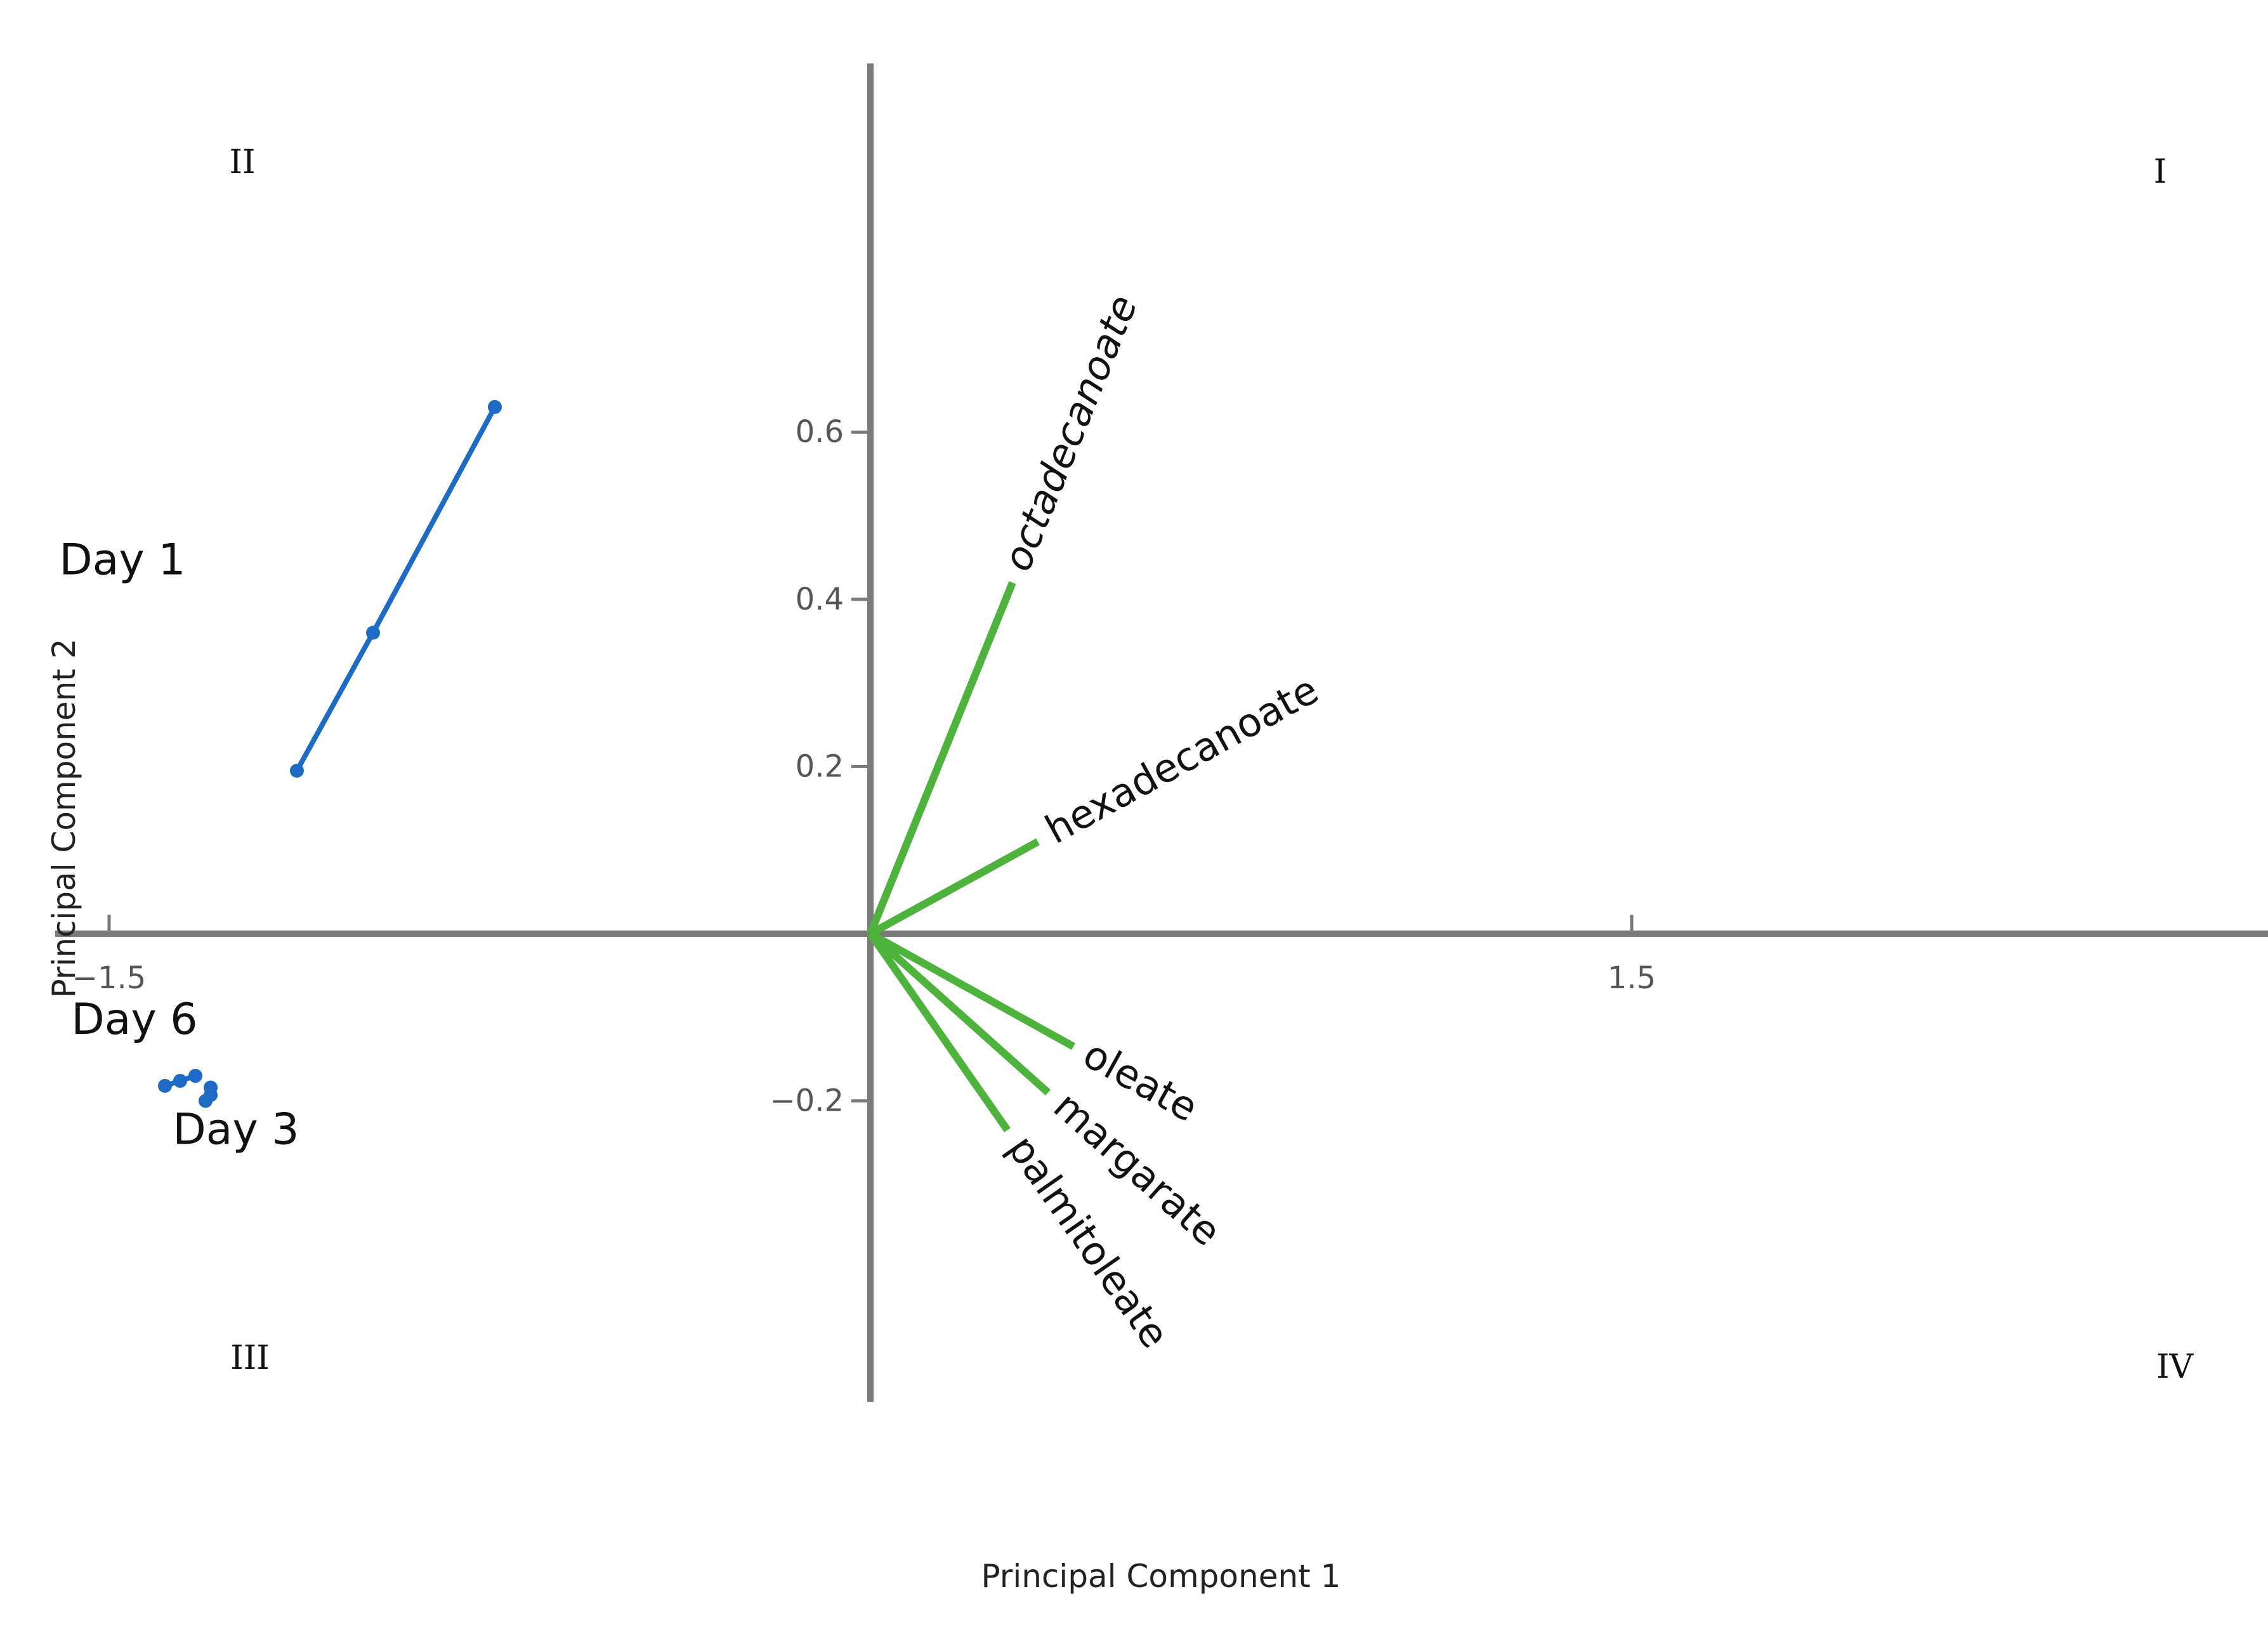  What do you see at coordinates (2175, 1367) in the screenshot?
I see `quadrant-label-iv: IV` at bounding box center [2175, 1367].